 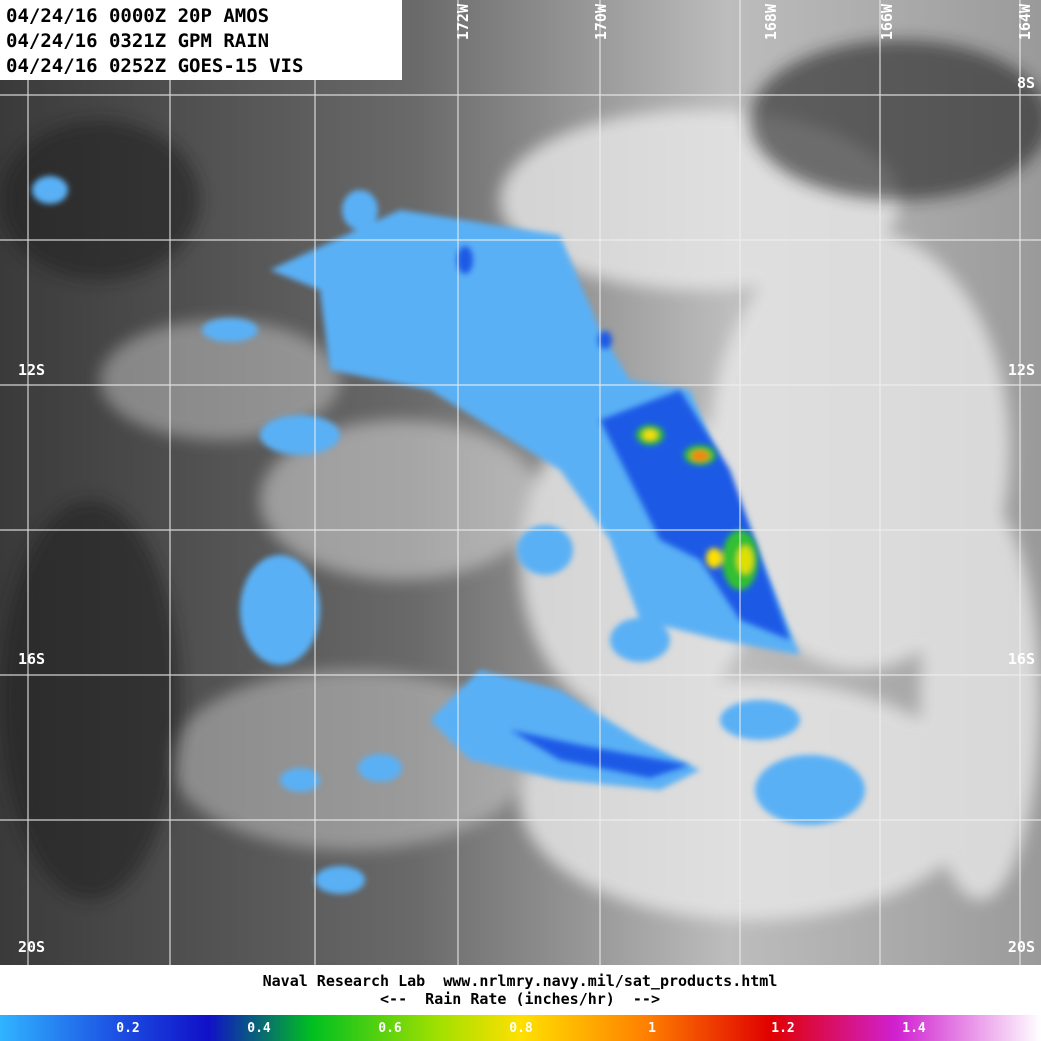 I want to click on colorbar-tick-label: 0.8, so click(x=521, y=1028).